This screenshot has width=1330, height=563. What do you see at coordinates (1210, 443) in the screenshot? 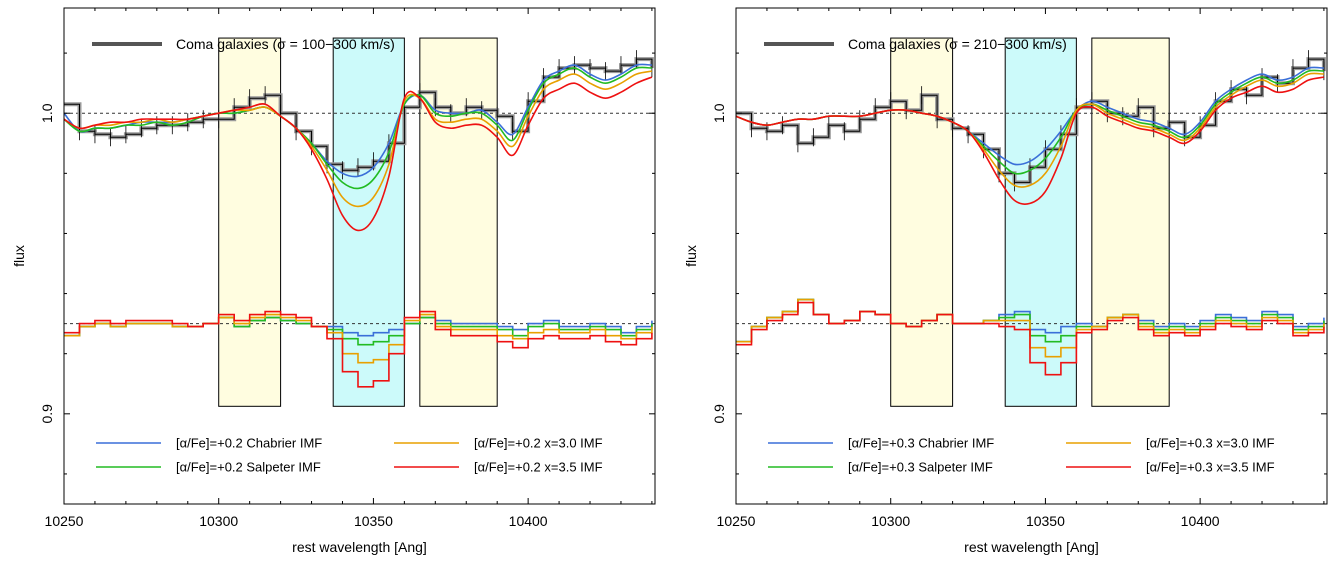
I see `legend-label-model: [α/Fe]=+0.3 x=3.0 IMF` at bounding box center [1210, 443].